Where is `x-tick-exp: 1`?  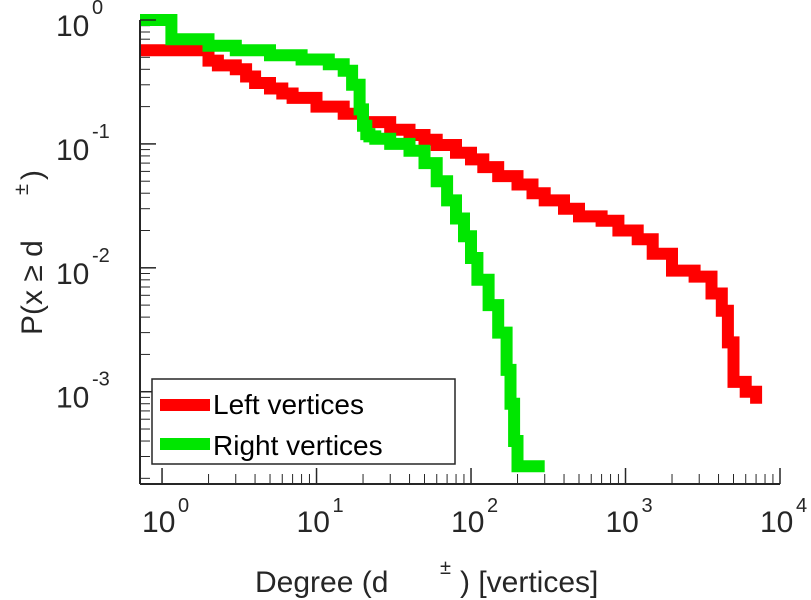 x-tick-exp: 1 is located at coordinates (338, 506).